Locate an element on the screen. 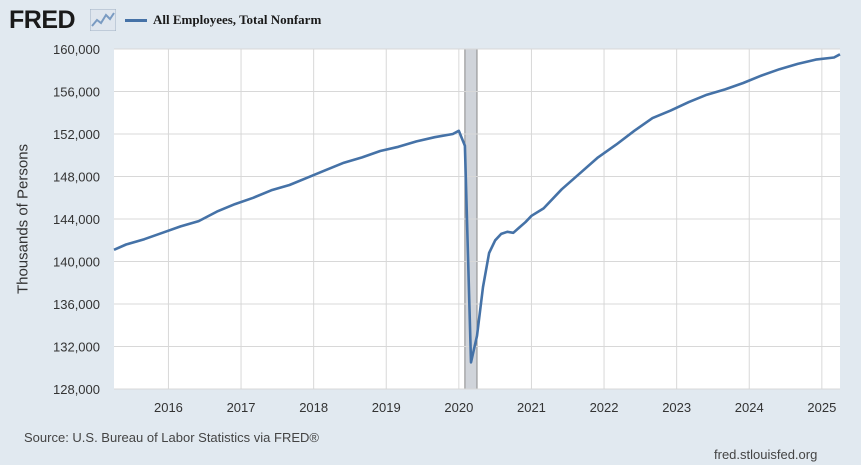 The height and width of the screenshot is (465, 861). x-tick-label: 2022 is located at coordinates (604, 407).